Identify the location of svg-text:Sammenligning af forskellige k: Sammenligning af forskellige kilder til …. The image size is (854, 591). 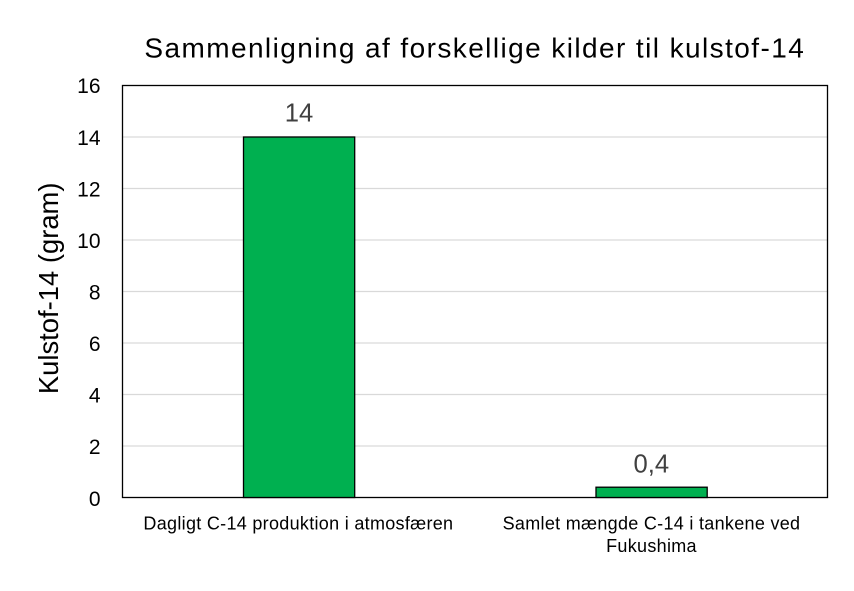
(474, 48).